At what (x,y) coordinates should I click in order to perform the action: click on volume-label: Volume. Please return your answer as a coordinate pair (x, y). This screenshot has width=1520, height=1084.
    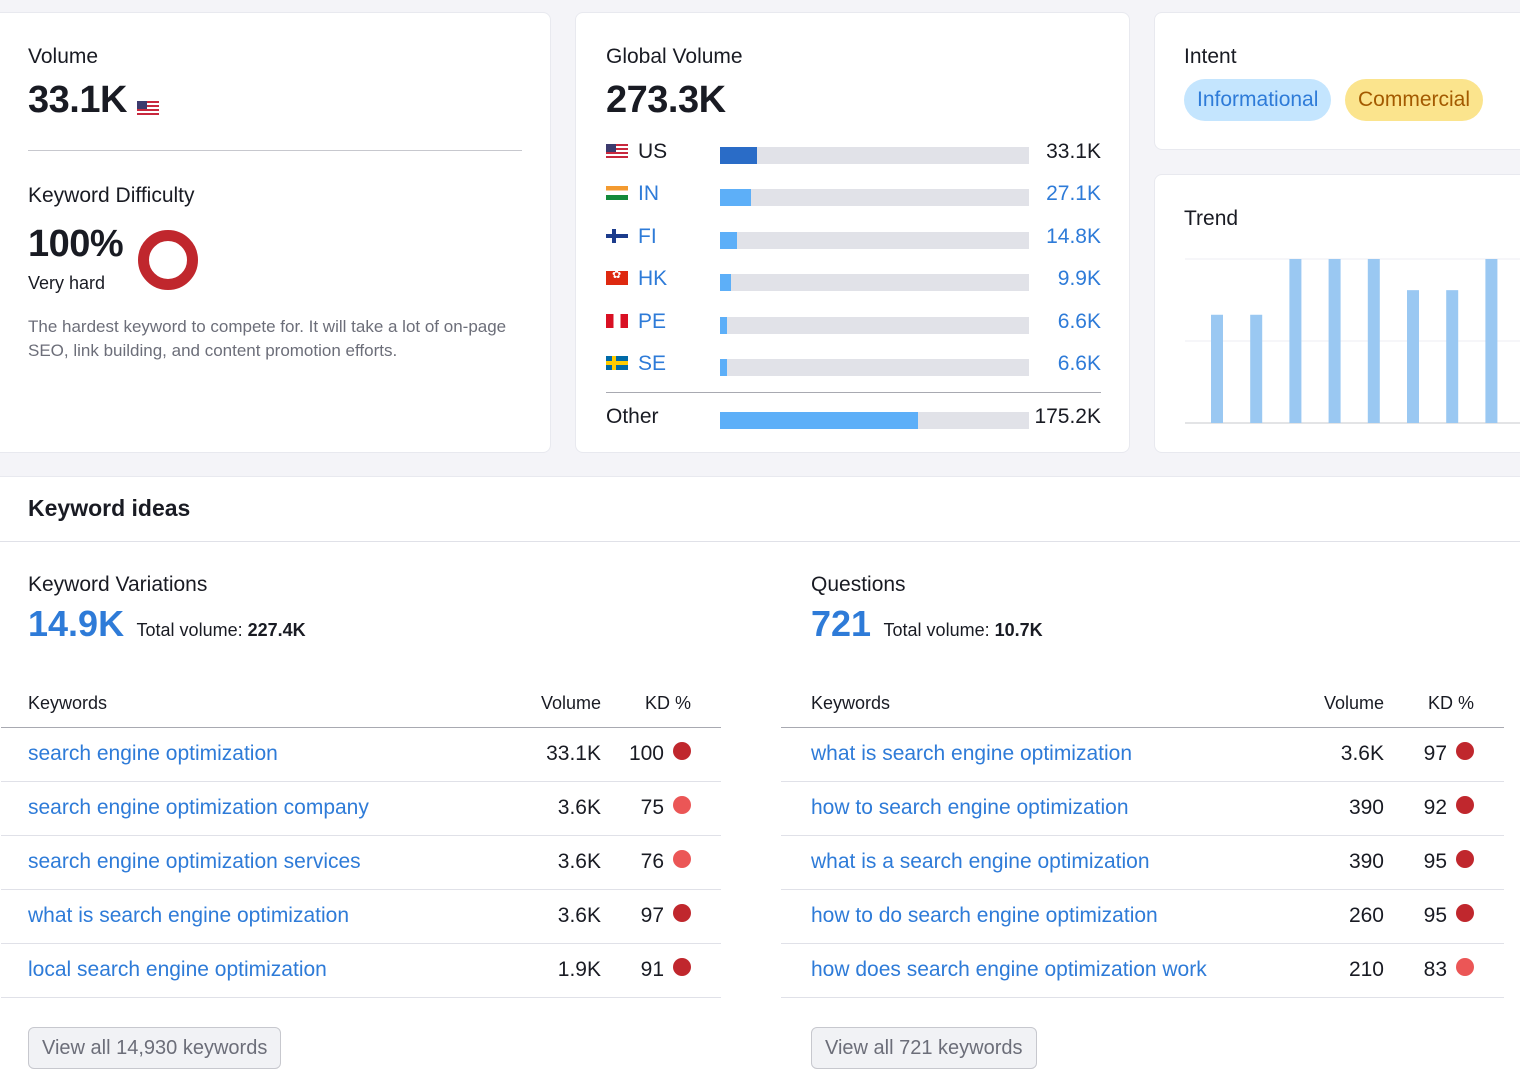
    Looking at the image, I should click on (63, 56).